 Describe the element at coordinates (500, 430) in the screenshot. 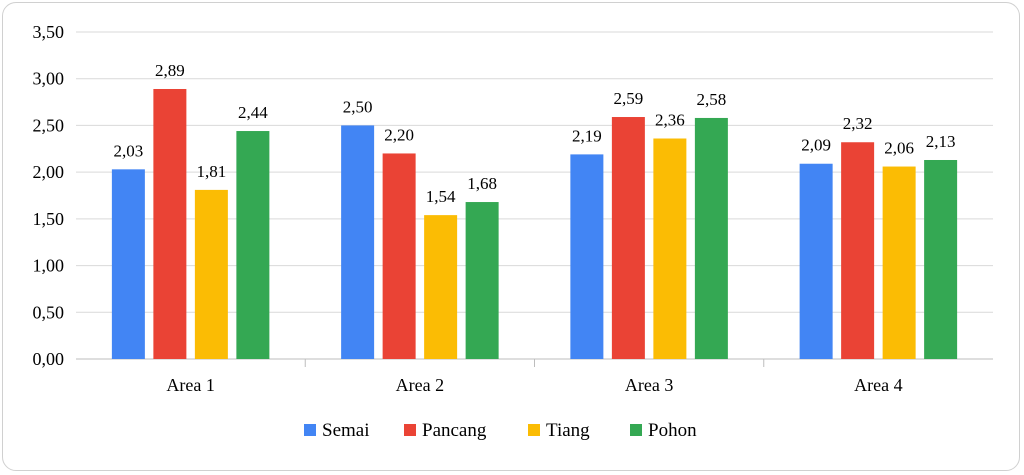

I see `legend: Semai Pancang Tiang Pohon` at that location.